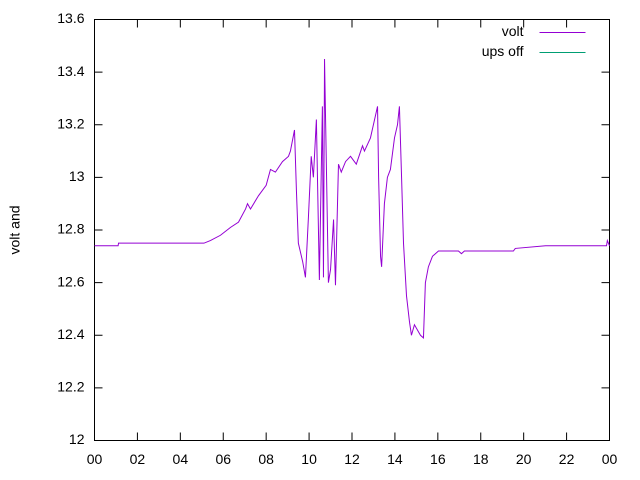  What do you see at coordinates (70, 281) in the screenshot?
I see `y-tick-label: 12.6` at bounding box center [70, 281].